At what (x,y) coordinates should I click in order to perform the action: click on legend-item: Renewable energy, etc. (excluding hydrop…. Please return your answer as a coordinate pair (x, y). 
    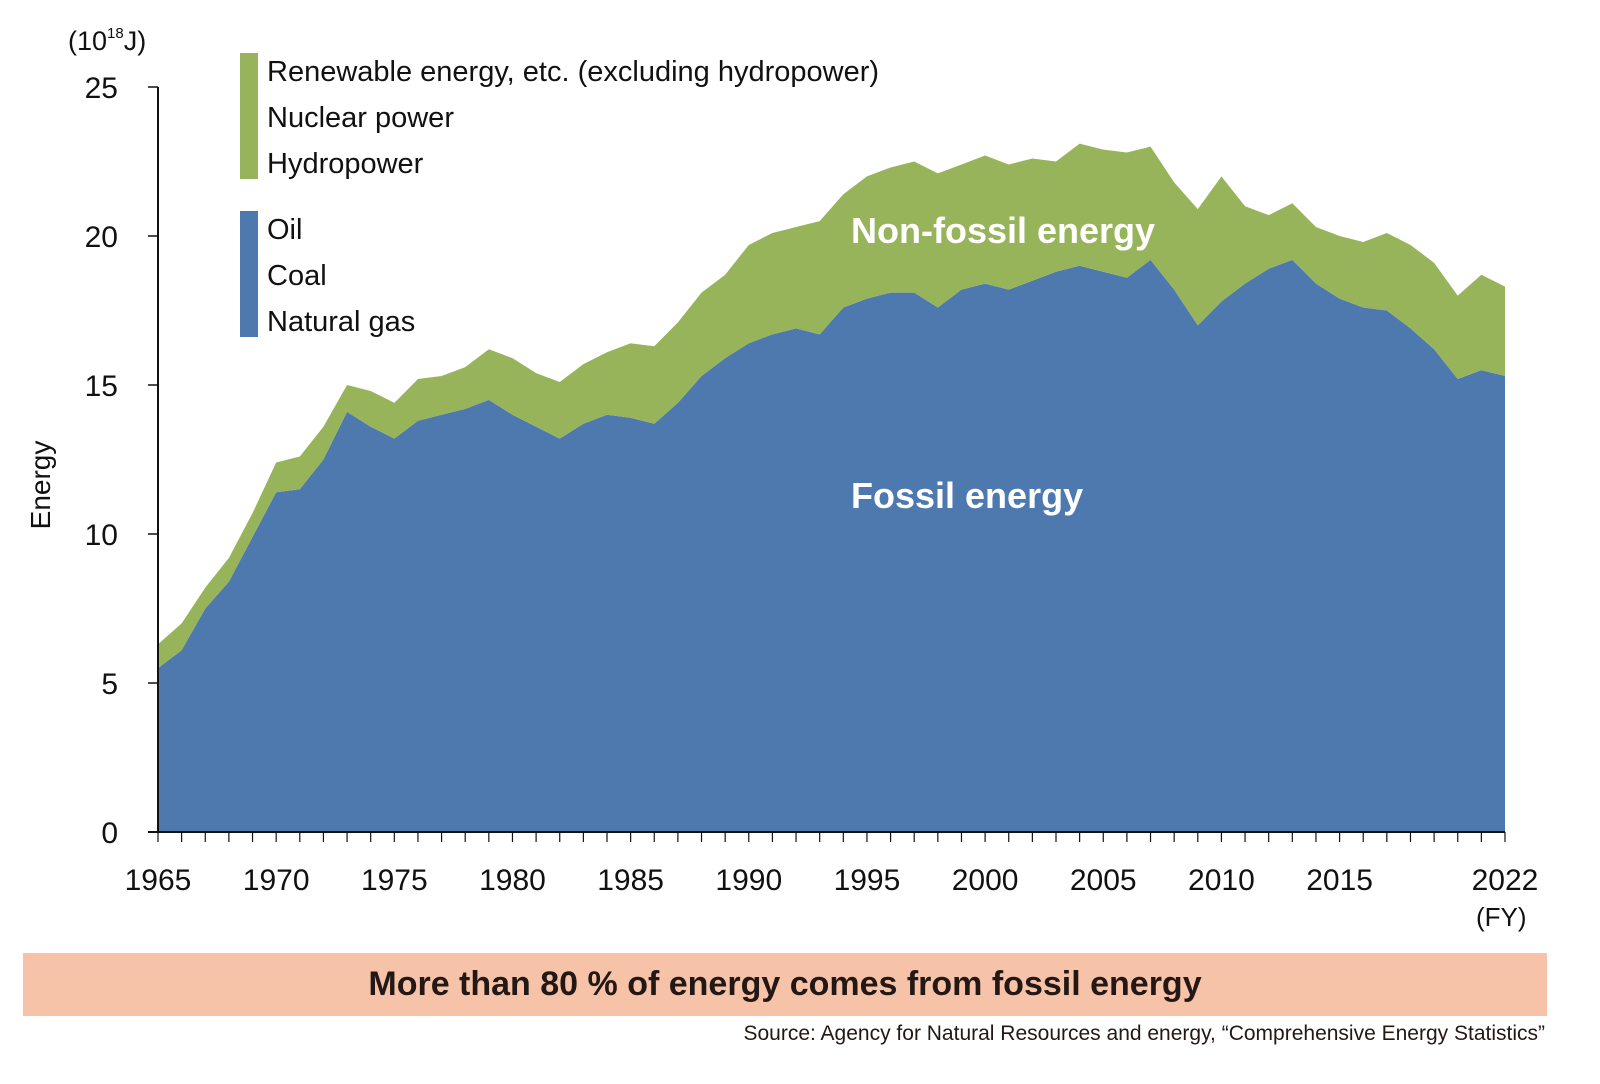
    Looking at the image, I should click on (573, 72).